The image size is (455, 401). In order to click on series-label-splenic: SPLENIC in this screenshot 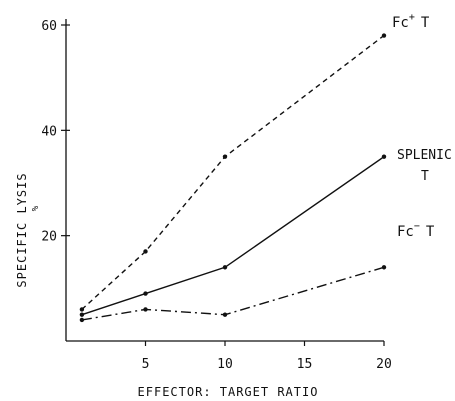, I will do `click(424, 155)`.